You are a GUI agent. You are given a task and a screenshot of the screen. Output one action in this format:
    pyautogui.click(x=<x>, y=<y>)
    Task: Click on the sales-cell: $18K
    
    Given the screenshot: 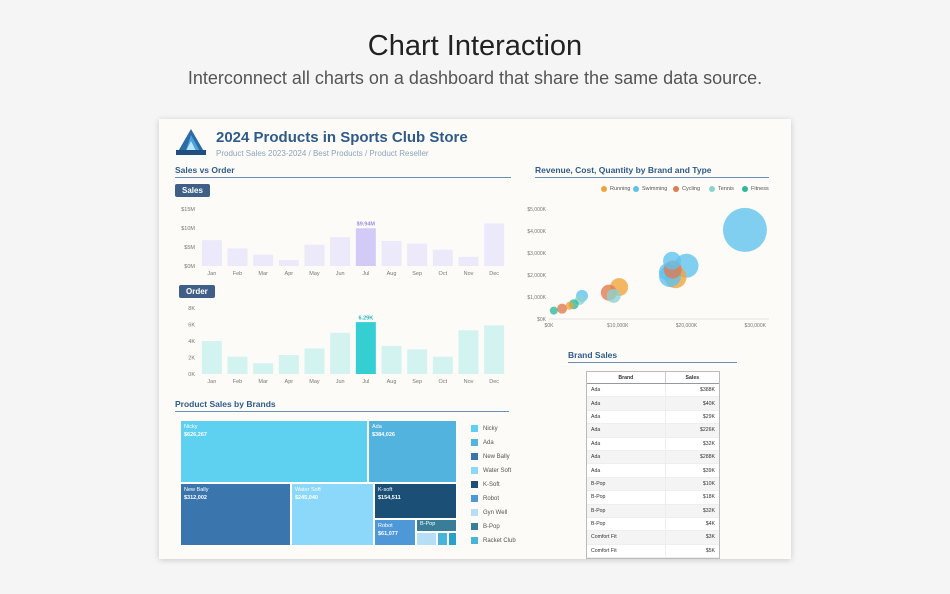 What is the action you would take?
    pyautogui.click(x=692, y=497)
    